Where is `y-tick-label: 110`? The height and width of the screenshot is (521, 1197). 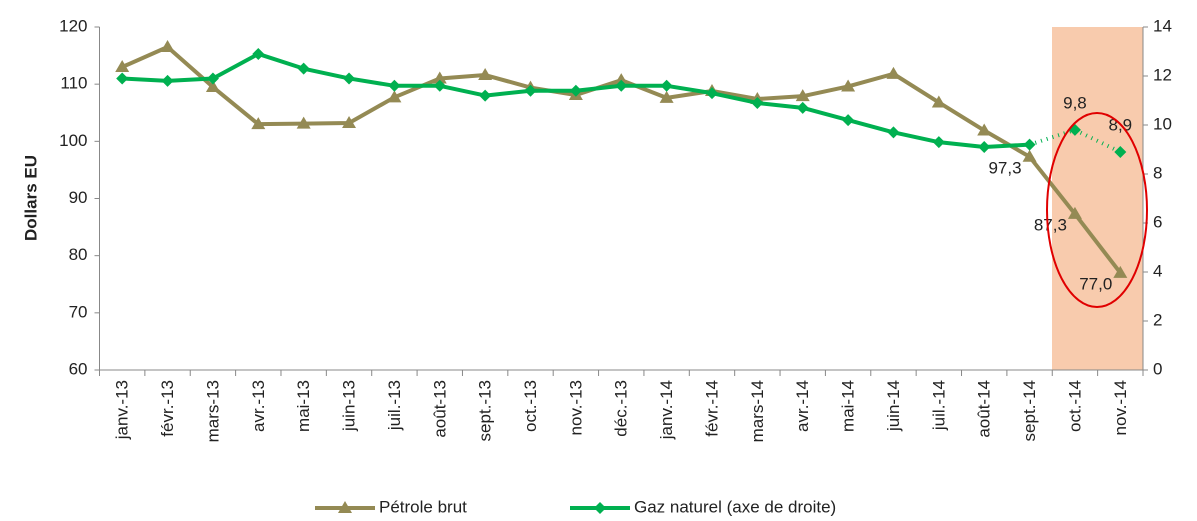 y-tick-label: 110 is located at coordinates (73, 83).